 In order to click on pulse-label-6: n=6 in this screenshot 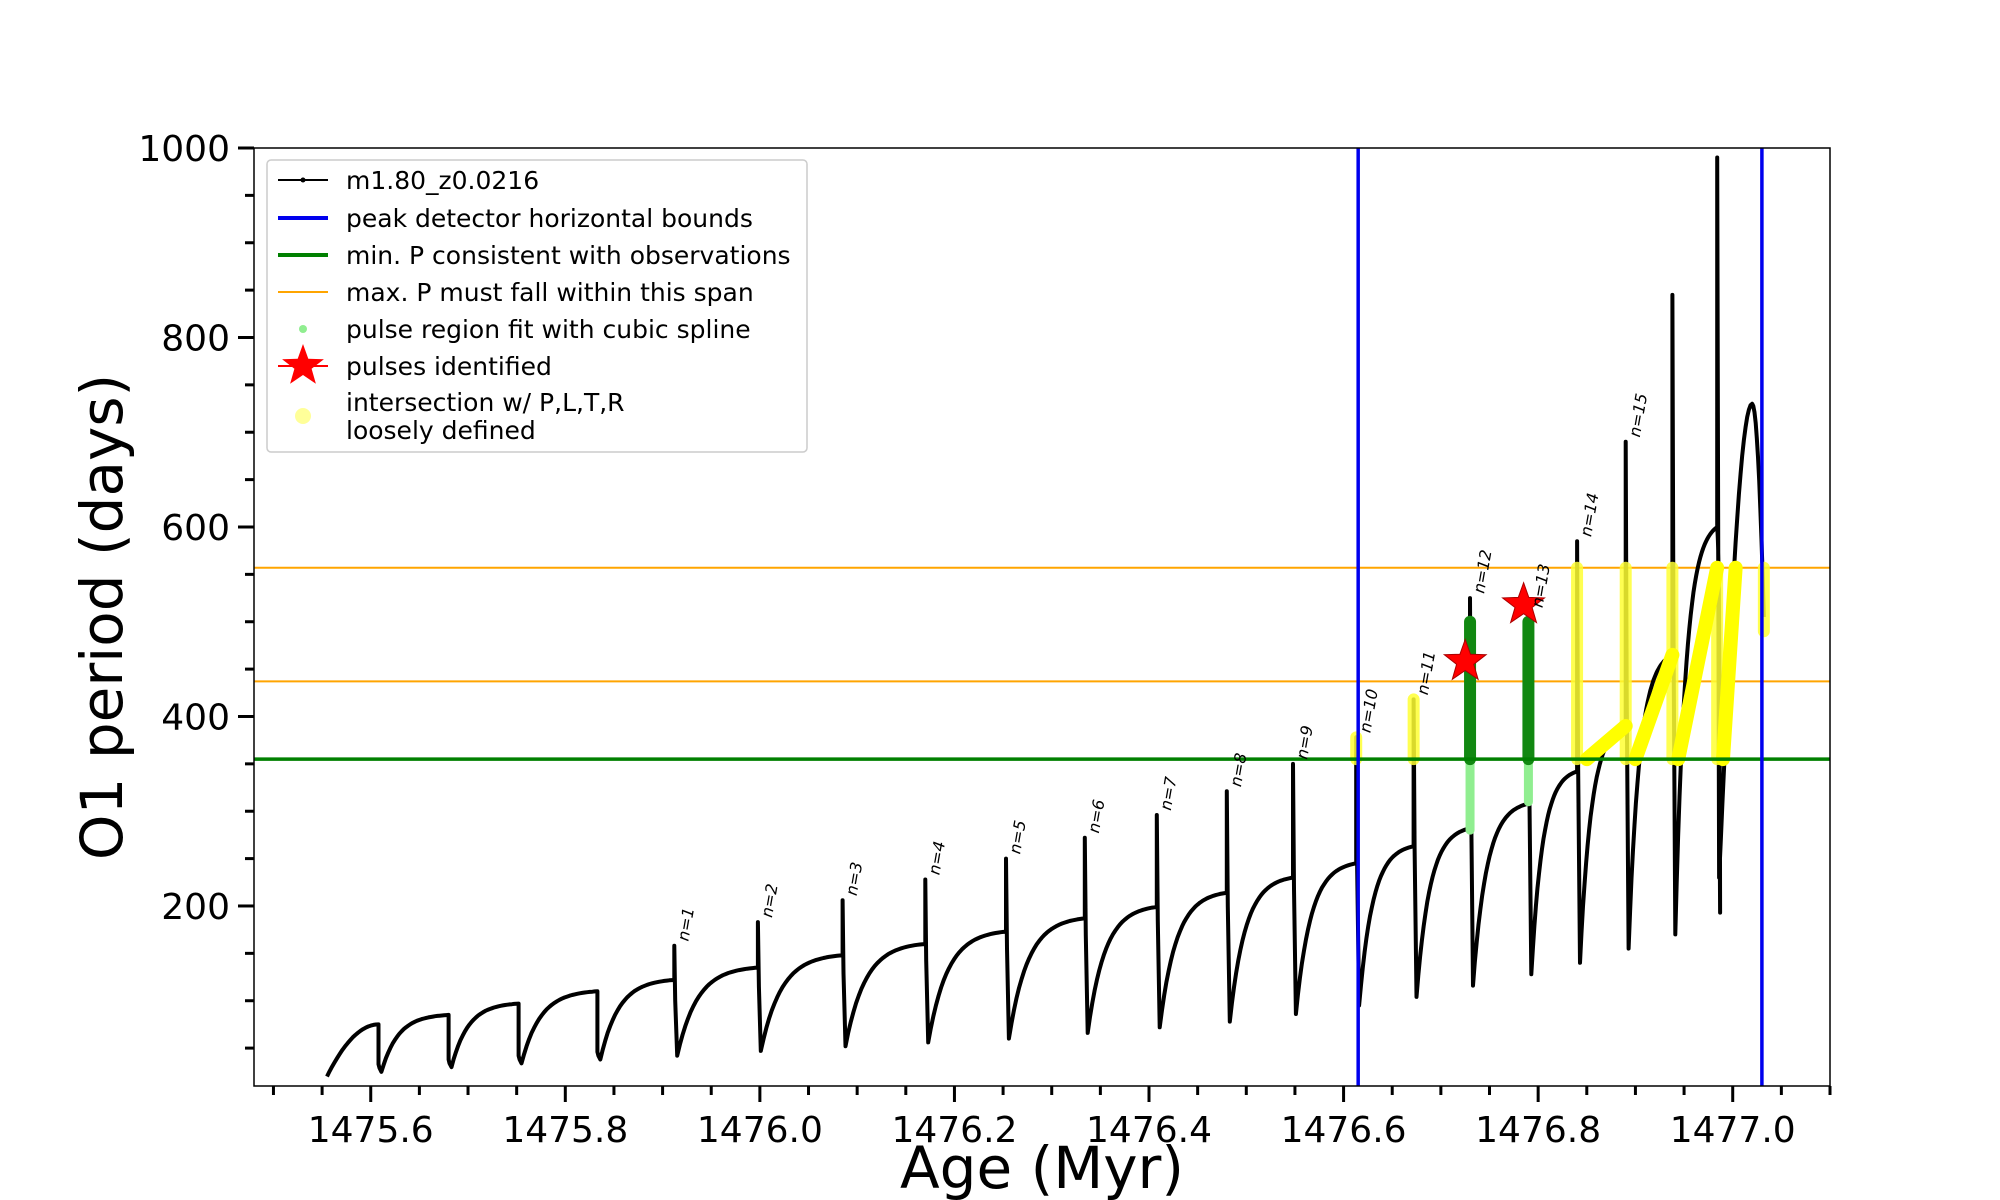, I will do `click(1096, 816)`.